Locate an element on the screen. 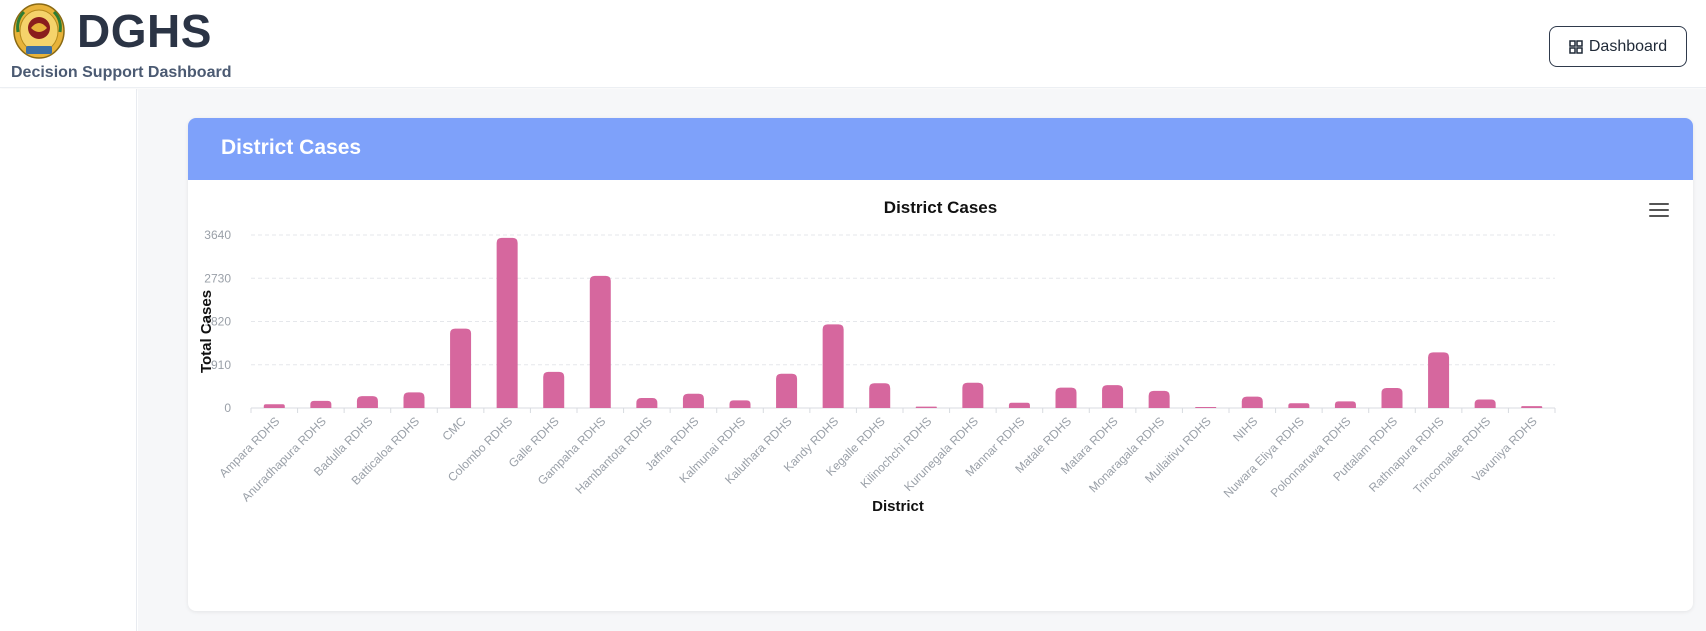 This screenshot has width=1706, height=631. bar-kurunegala-rdhs is located at coordinates (973, 395).